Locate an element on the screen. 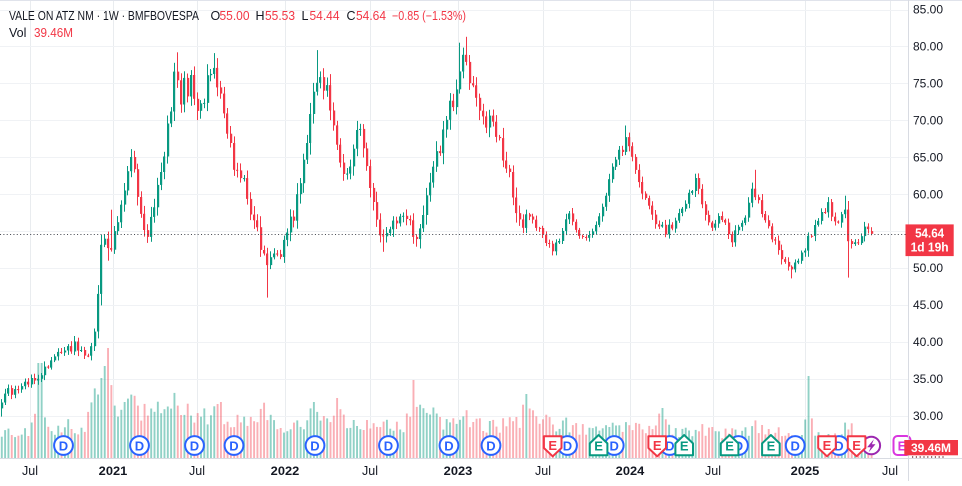  svg-text: 45.00 is located at coordinates (928, 305).